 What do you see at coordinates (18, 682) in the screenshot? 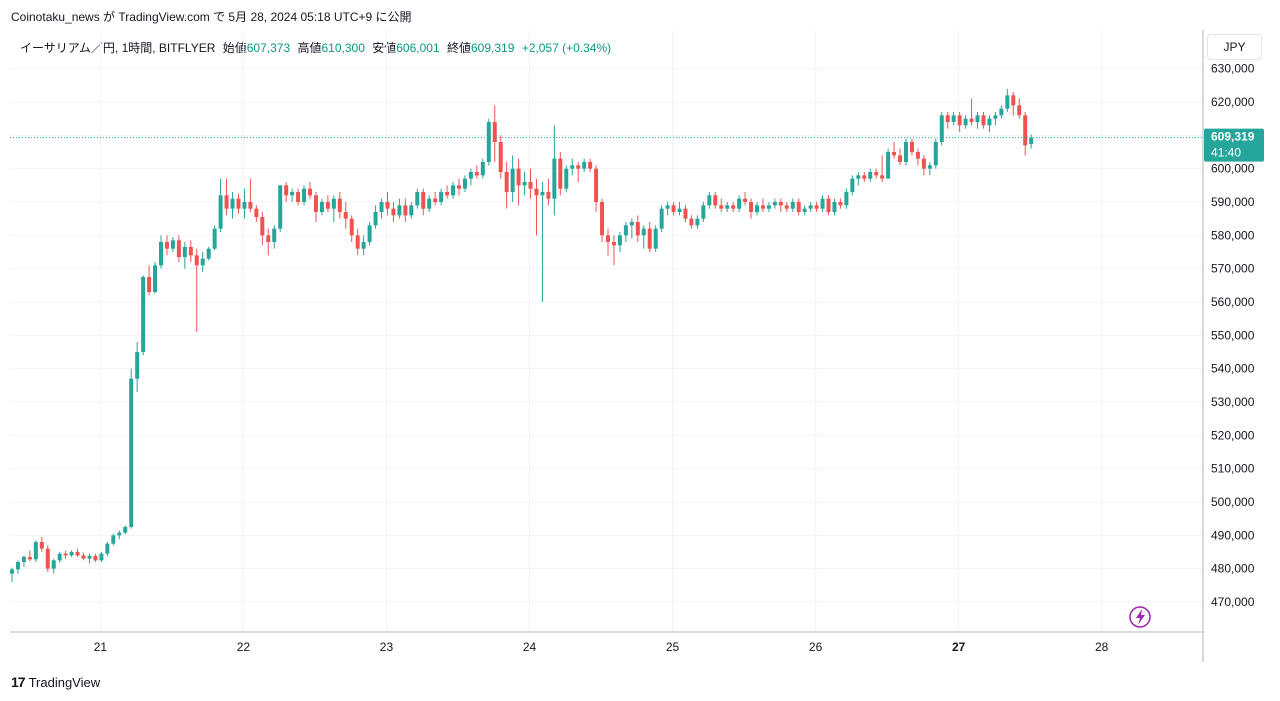
I see `tradingview-mark-icon: 17` at bounding box center [18, 682].